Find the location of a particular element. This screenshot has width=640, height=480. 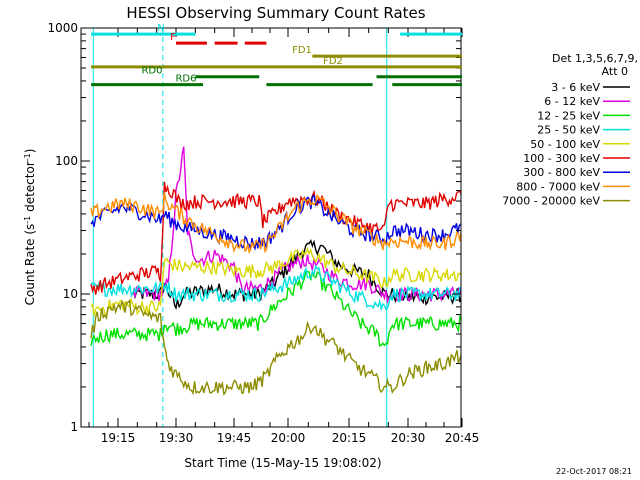

legend-header-line-2: Att 0 is located at coordinates (615, 71).